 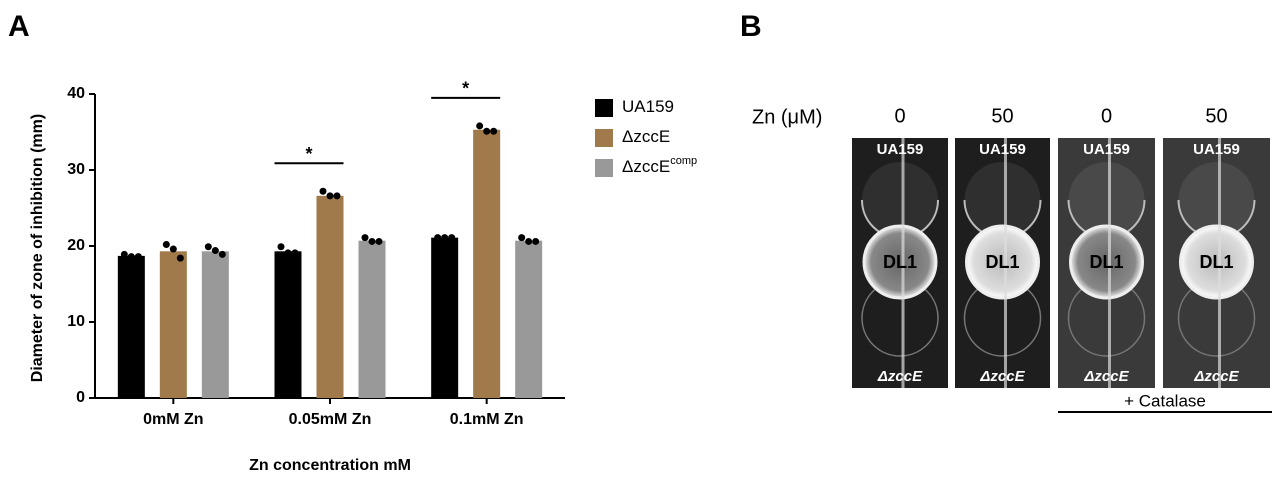 What do you see at coordinates (37, 248) in the screenshot?
I see `y-axis-label: Diameter of zone of inhibition (mm)` at bounding box center [37, 248].